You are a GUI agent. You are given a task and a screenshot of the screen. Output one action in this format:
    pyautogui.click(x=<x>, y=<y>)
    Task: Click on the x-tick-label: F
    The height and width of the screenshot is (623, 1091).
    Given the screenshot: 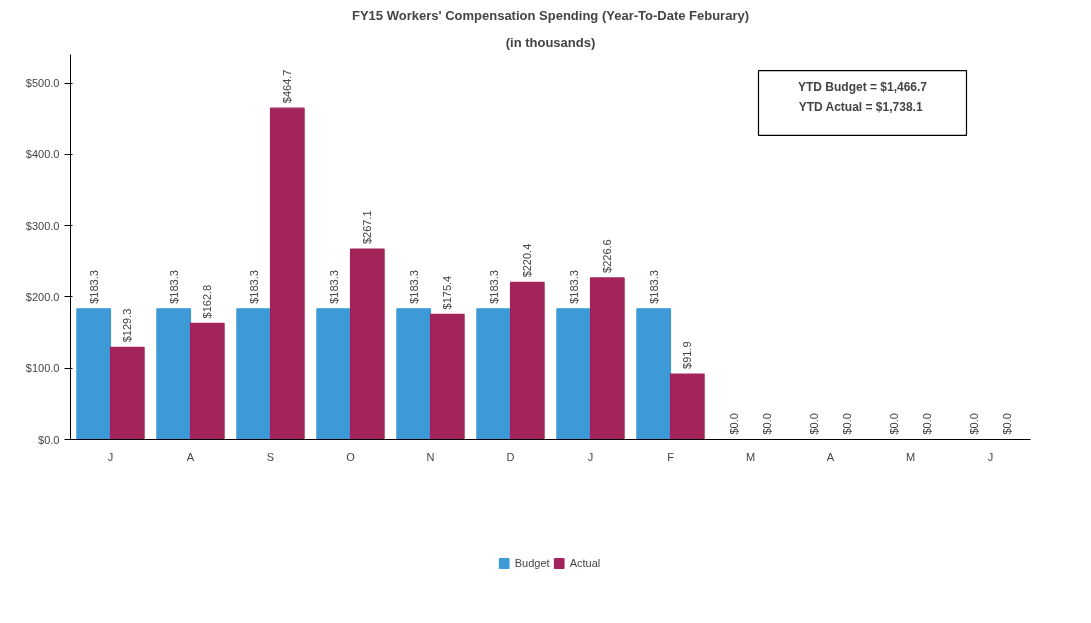 What is the action you would take?
    pyautogui.click(x=671, y=456)
    